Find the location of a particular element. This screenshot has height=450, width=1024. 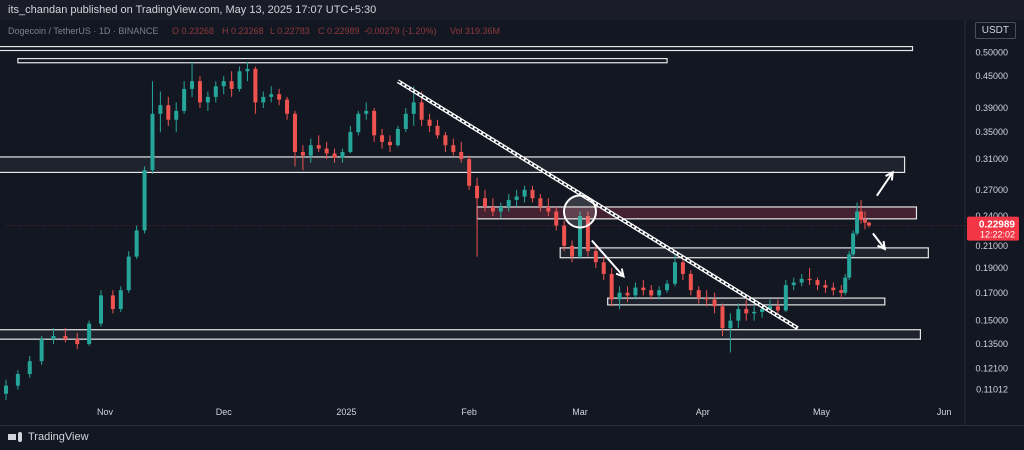

tradingview-logo: TradingView is located at coordinates (48, 437).